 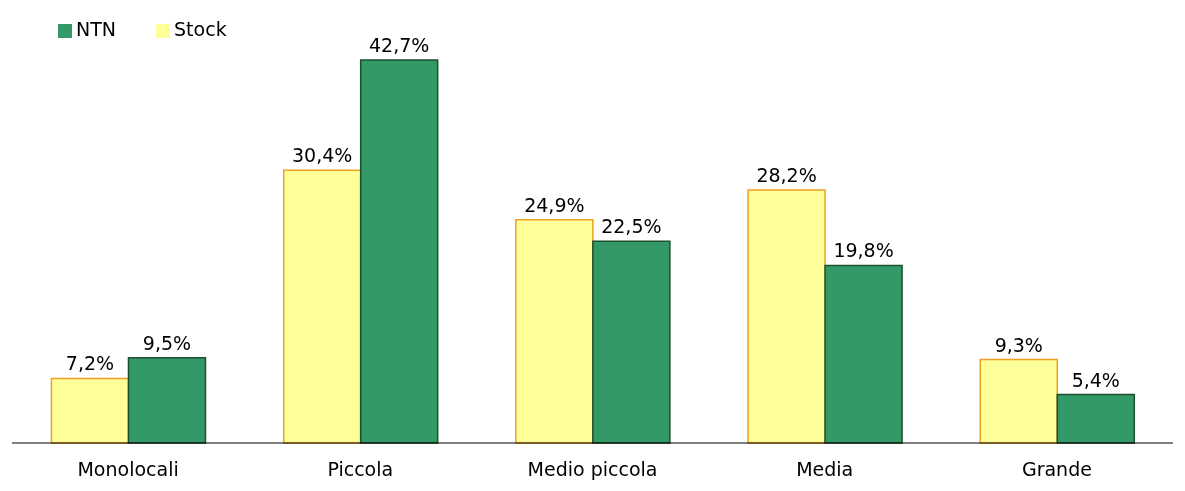 I want to click on data-label: 19,8%, so click(x=863, y=250).